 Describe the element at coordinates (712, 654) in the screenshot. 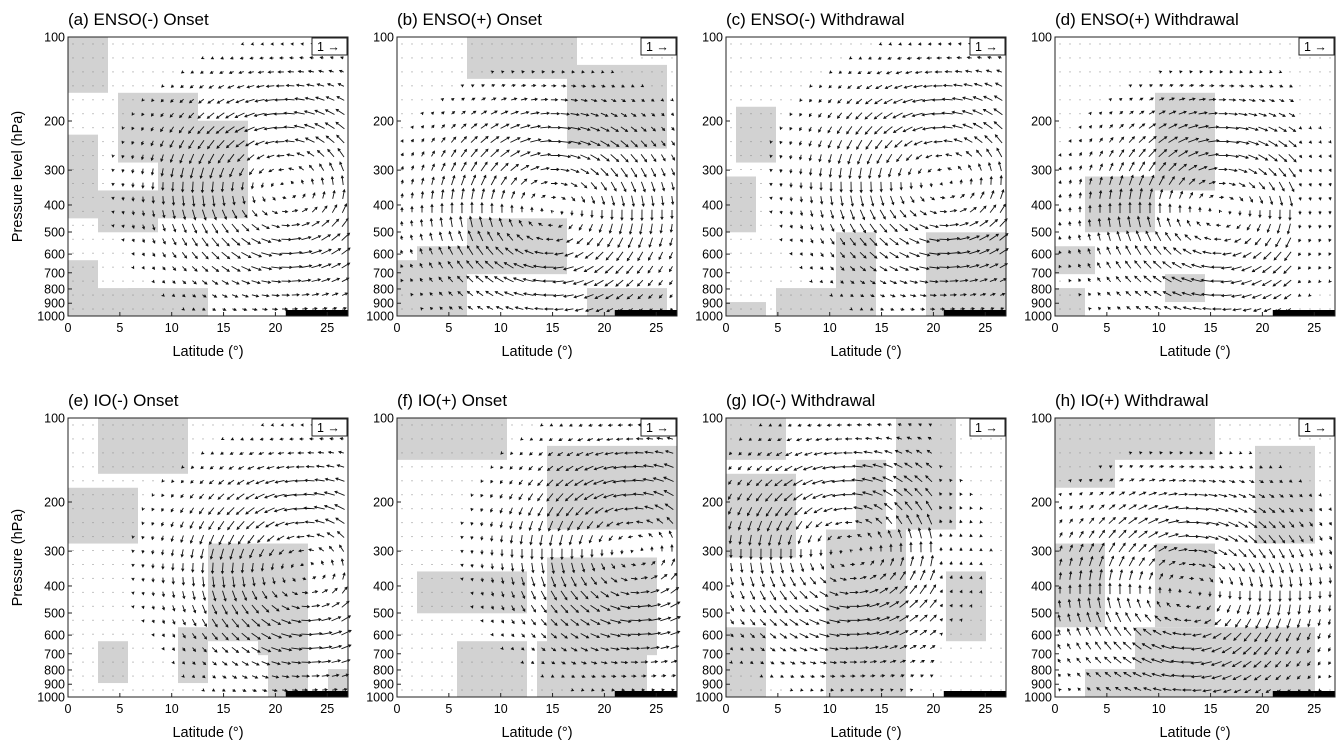

I see `y-tick-label: 700` at that location.